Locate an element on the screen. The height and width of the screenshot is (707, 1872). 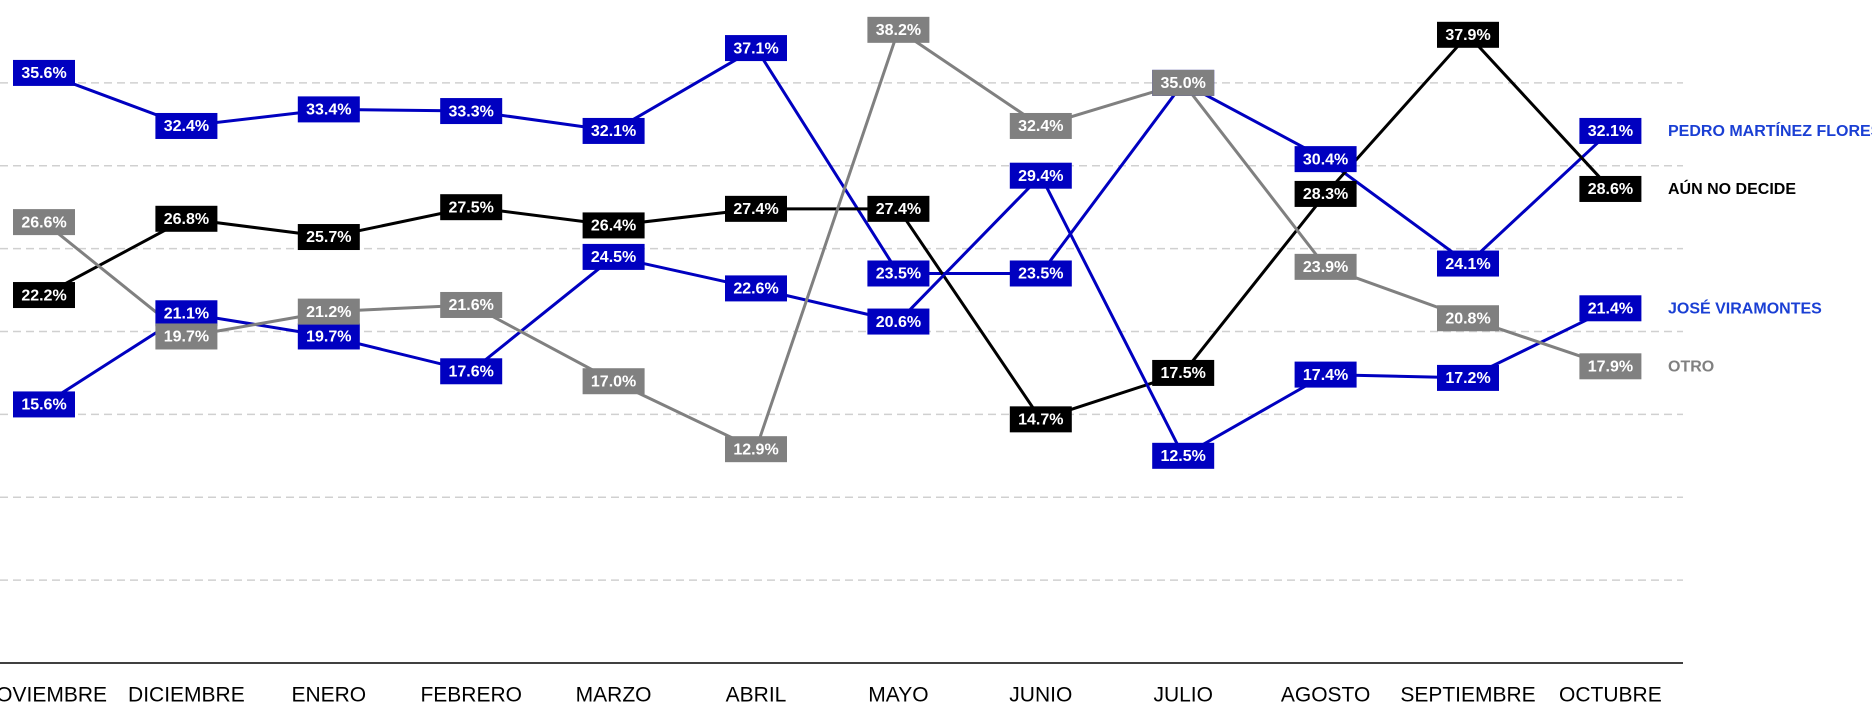
value-label: 33.3% is located at coordinates (471, 111).